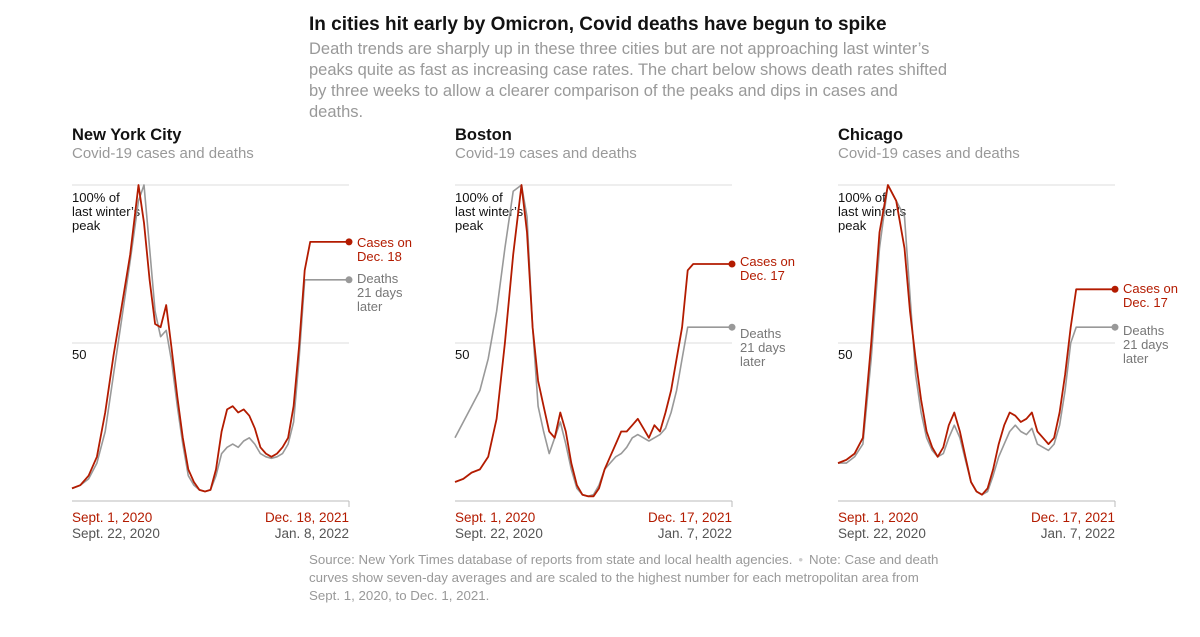  Describe the element at coordinates (163, 153) in the screenshot. I see `panel-subtitle-new-york: Covid-19 cases and deaths` at that location.